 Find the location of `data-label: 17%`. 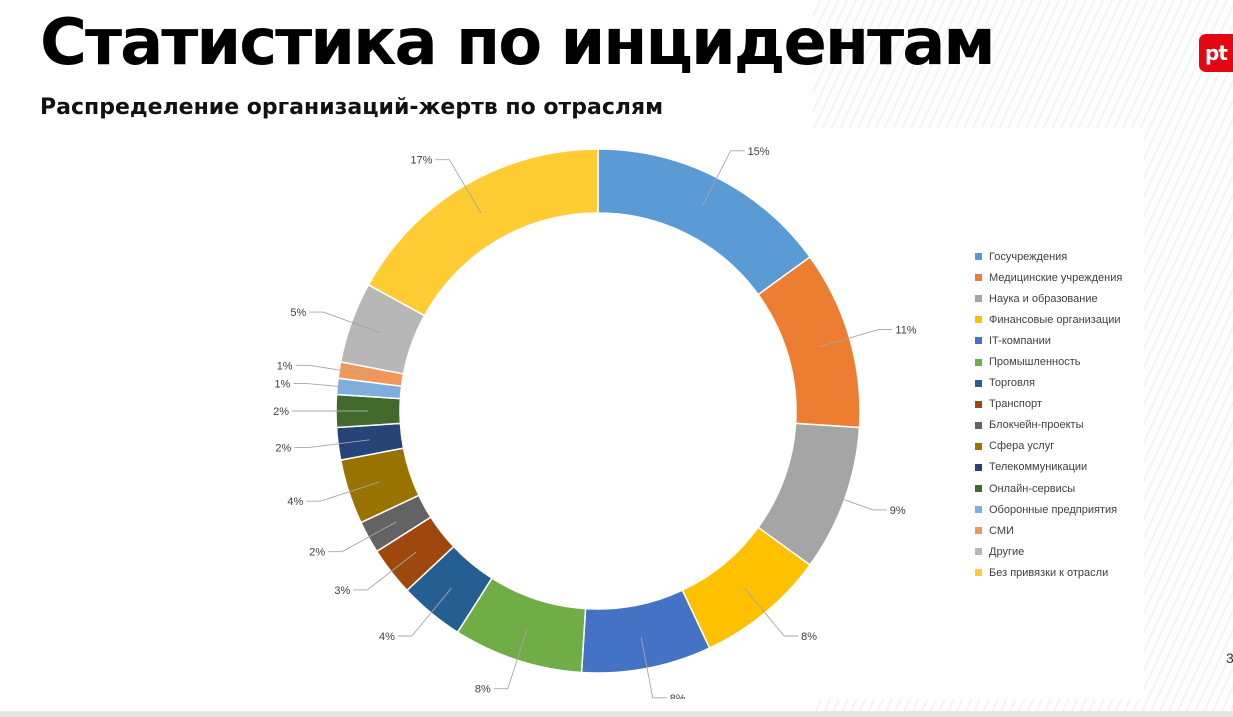

data-label: 17% is located at coordinates (421, 161).